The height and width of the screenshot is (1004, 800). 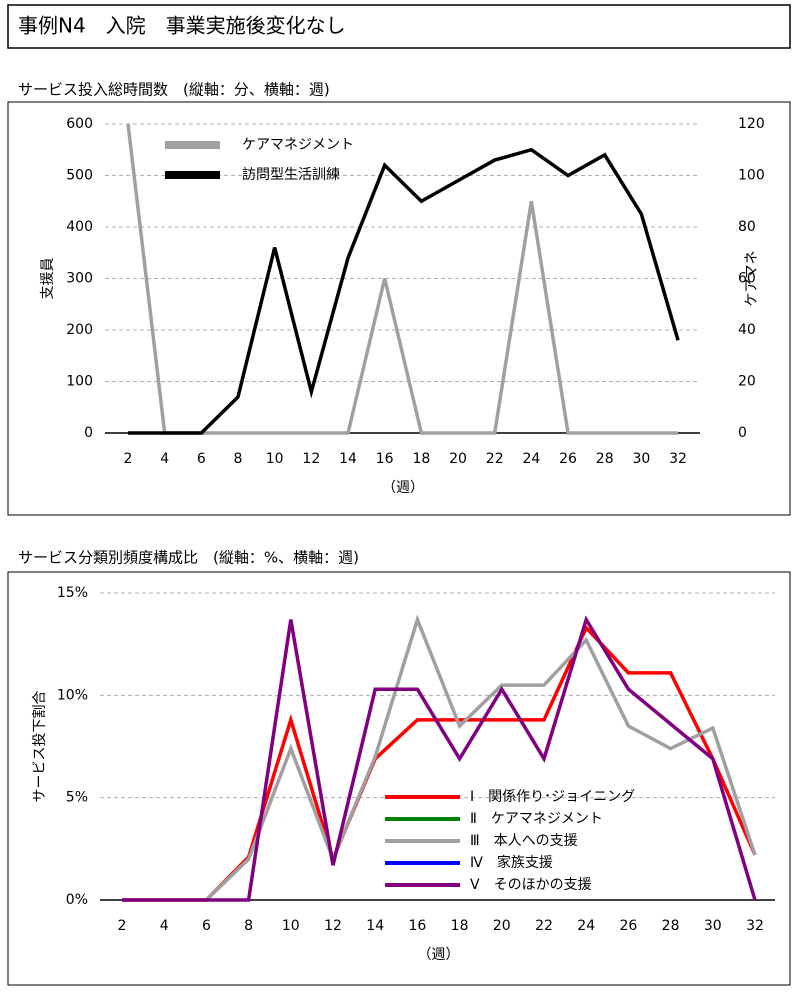 What do you see at coordinates (298, 145) in the screenshot?
I see `legend-label: ケアマネジメント` at bounding box center [298, 145].